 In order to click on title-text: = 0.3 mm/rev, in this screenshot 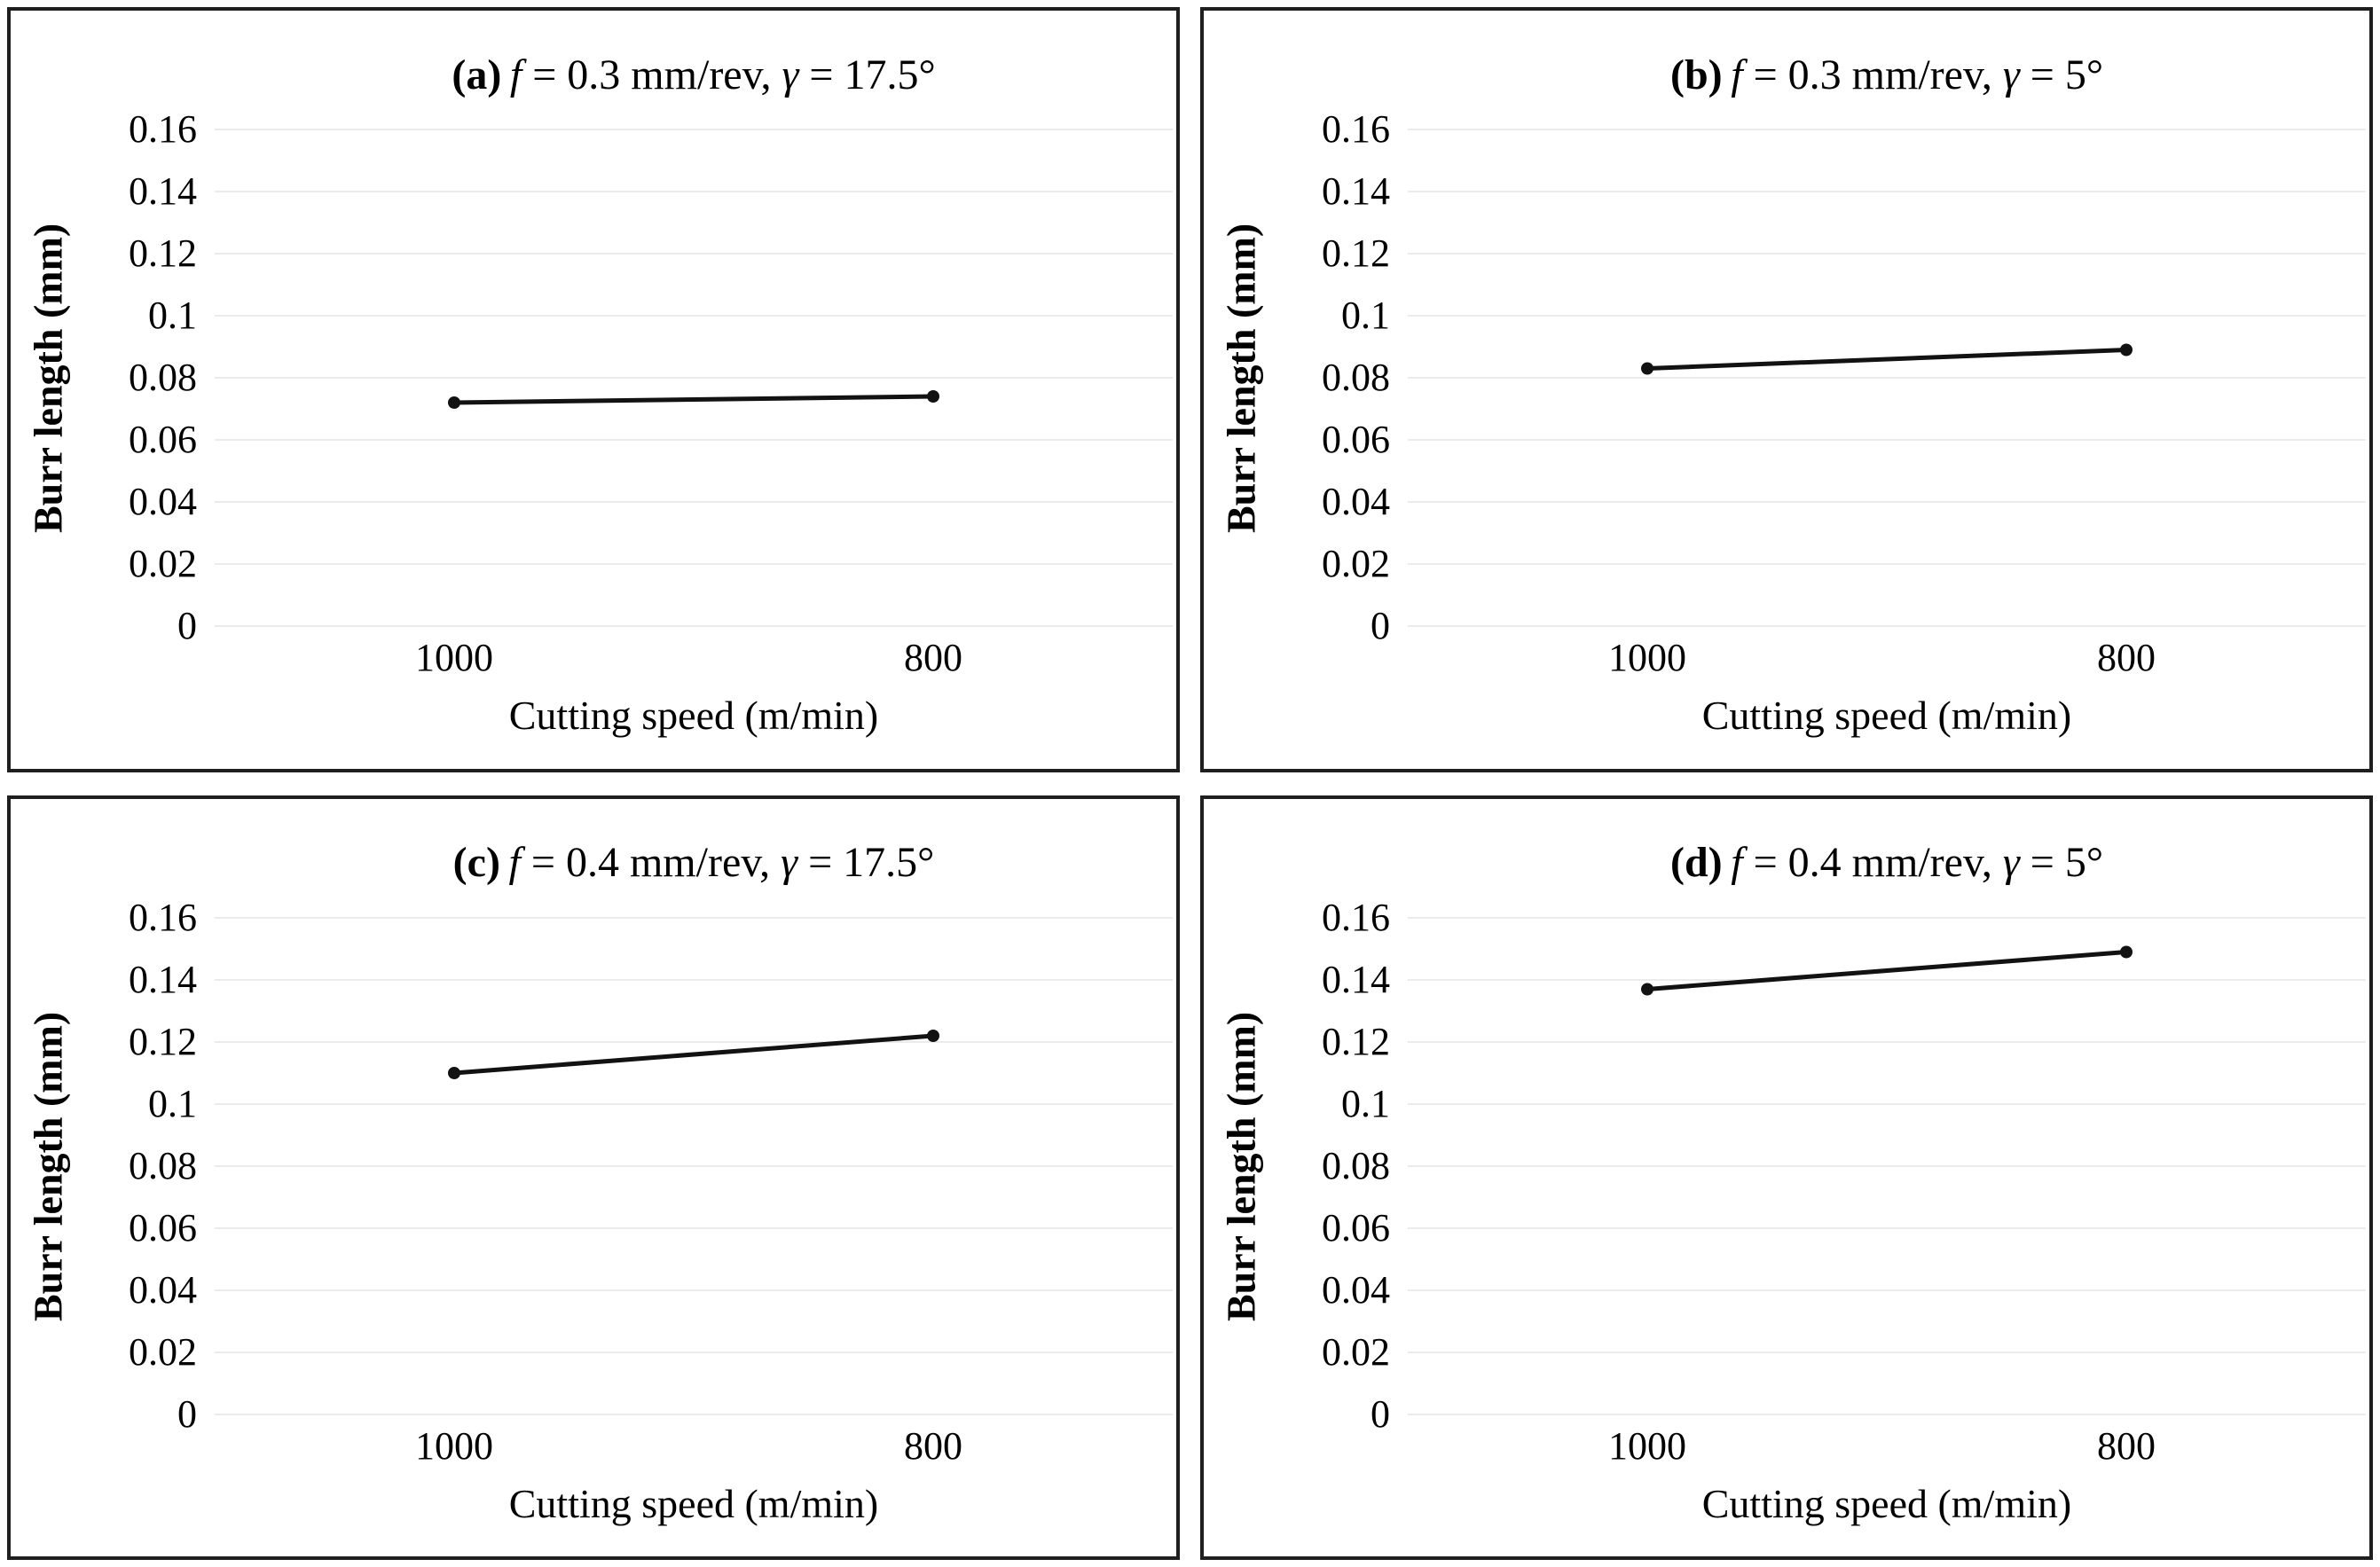, I will do `click(652, 74)`.